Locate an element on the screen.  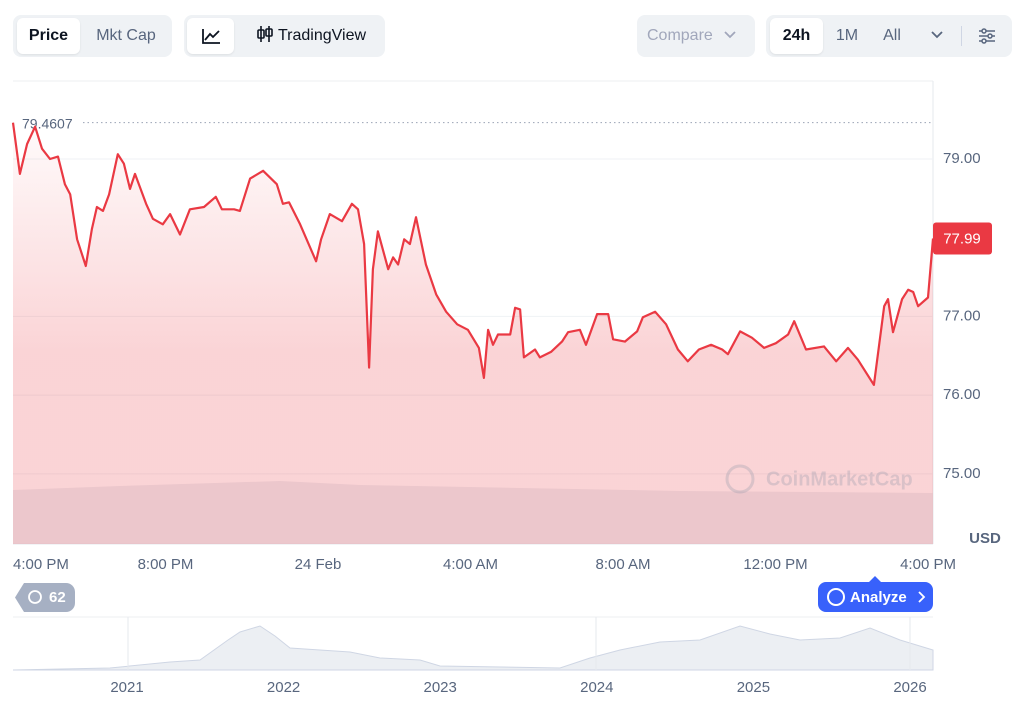
year-label: 2025 is located at coordinates (753, 687).